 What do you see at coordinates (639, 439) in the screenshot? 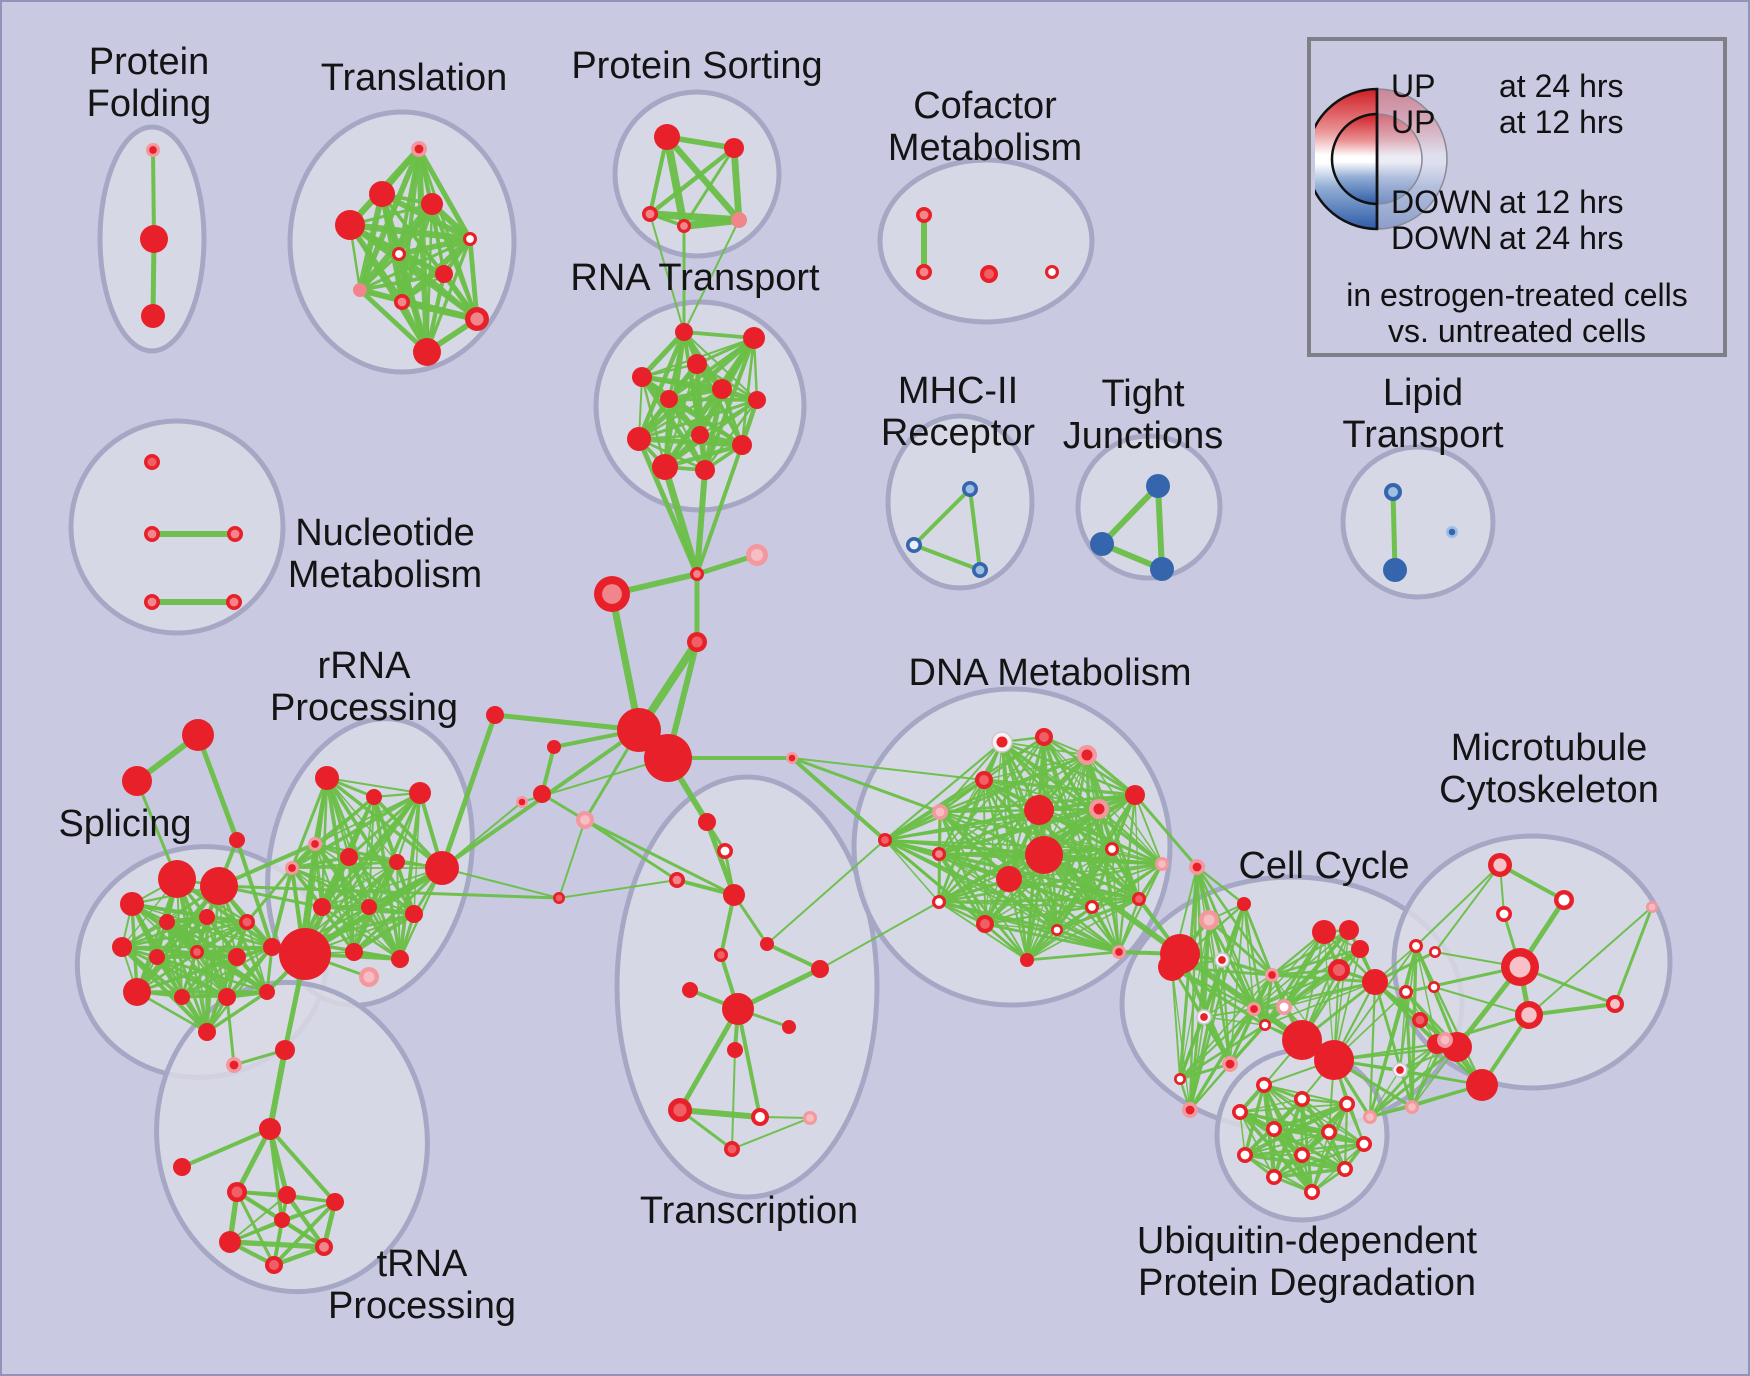
I see `node-rt8` at bounding box center [639, 439].